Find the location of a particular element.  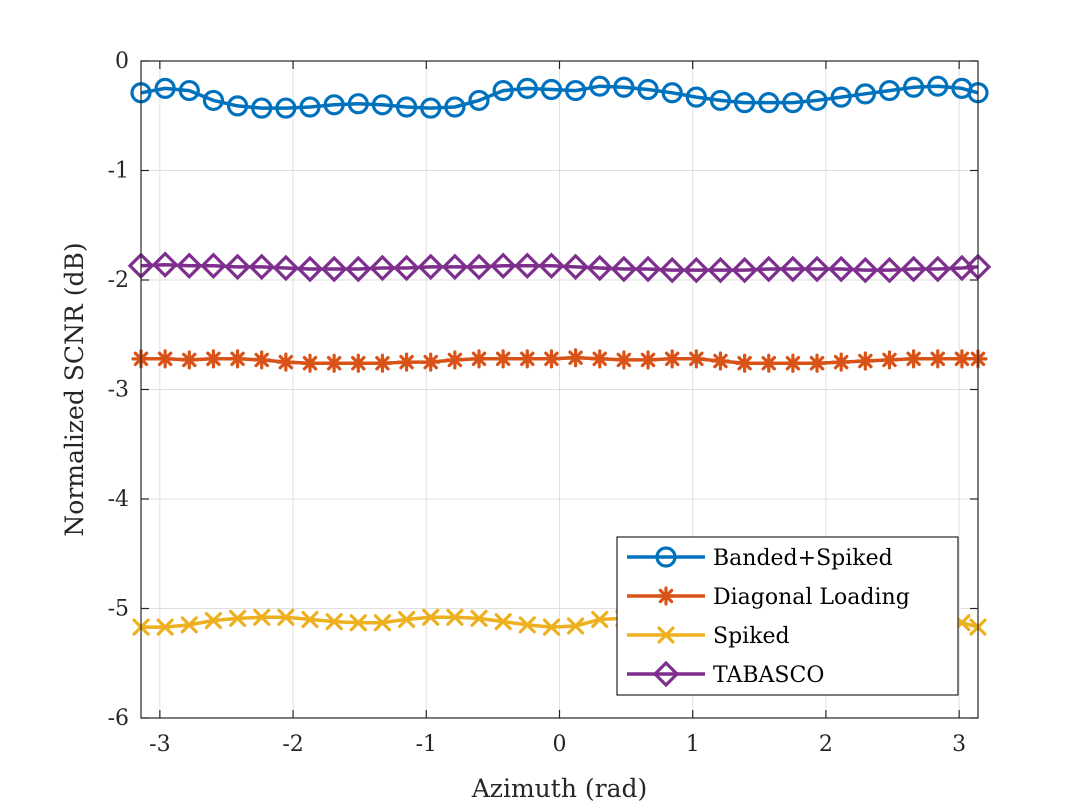

x-tick-label: 3 is located at coordinates (959, 744).